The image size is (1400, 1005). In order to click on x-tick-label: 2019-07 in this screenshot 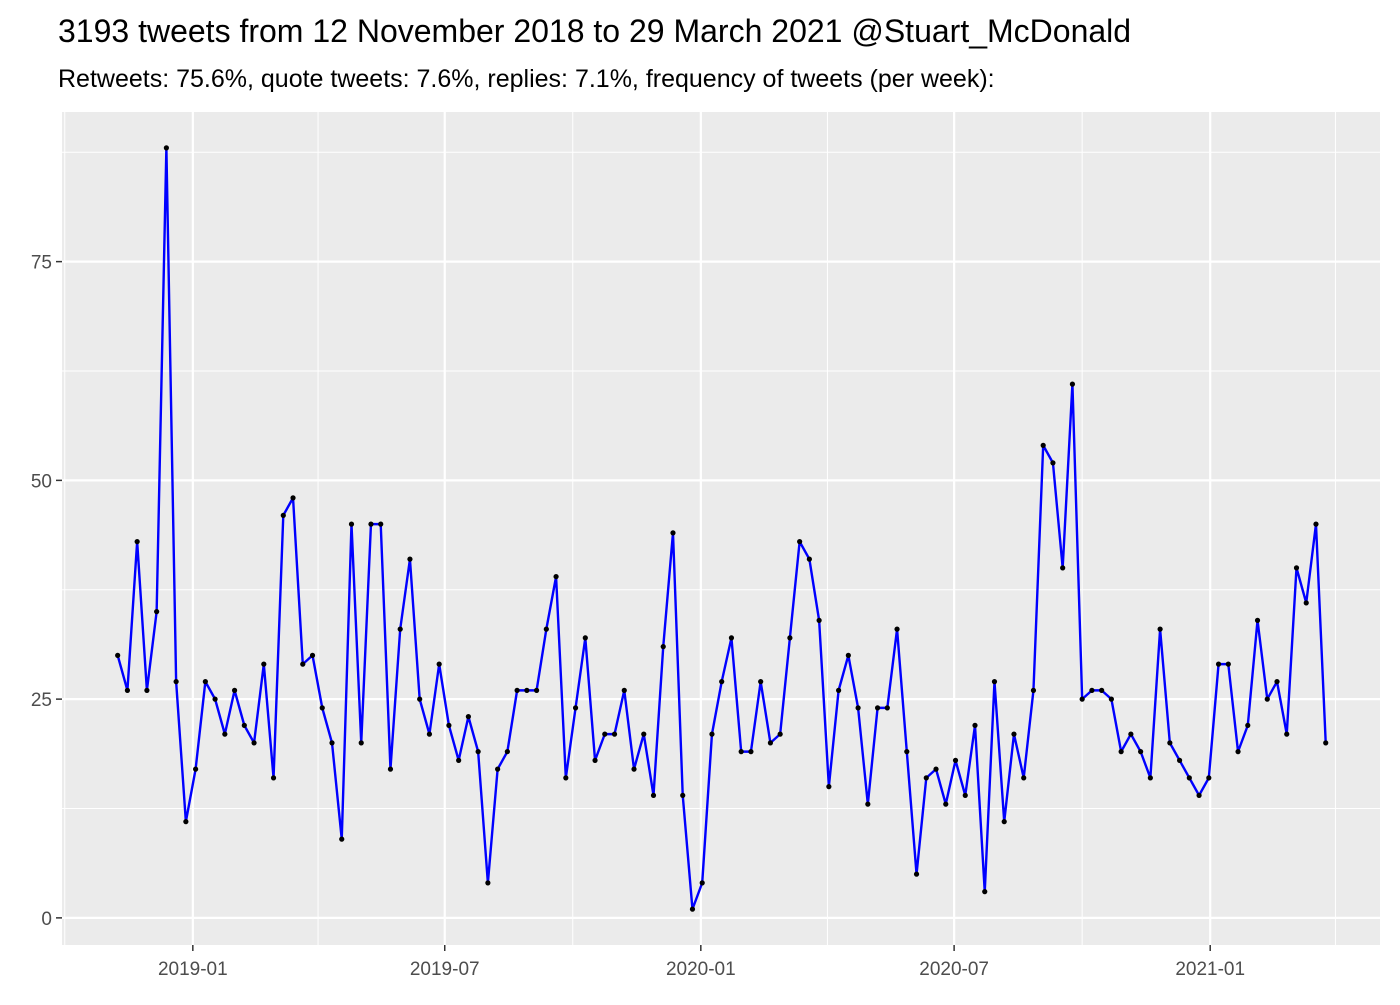, I will do `click(445, 969)`.